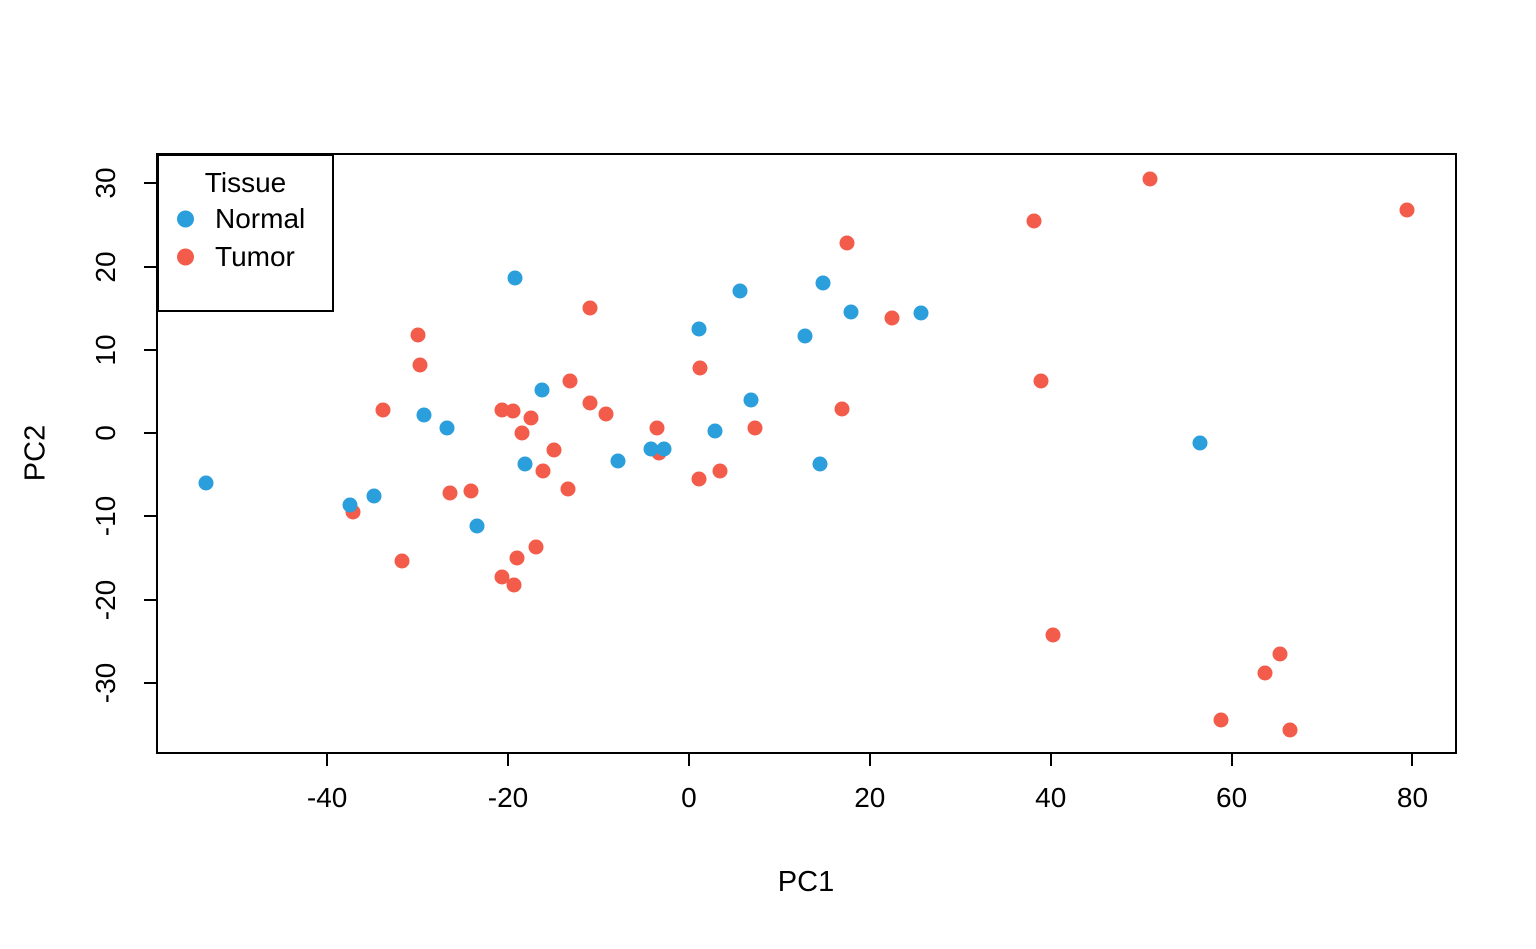  Describe the element at coordinates (105, 433) in the screenshot. I see `y-axis-tick-label: 0` at that location.